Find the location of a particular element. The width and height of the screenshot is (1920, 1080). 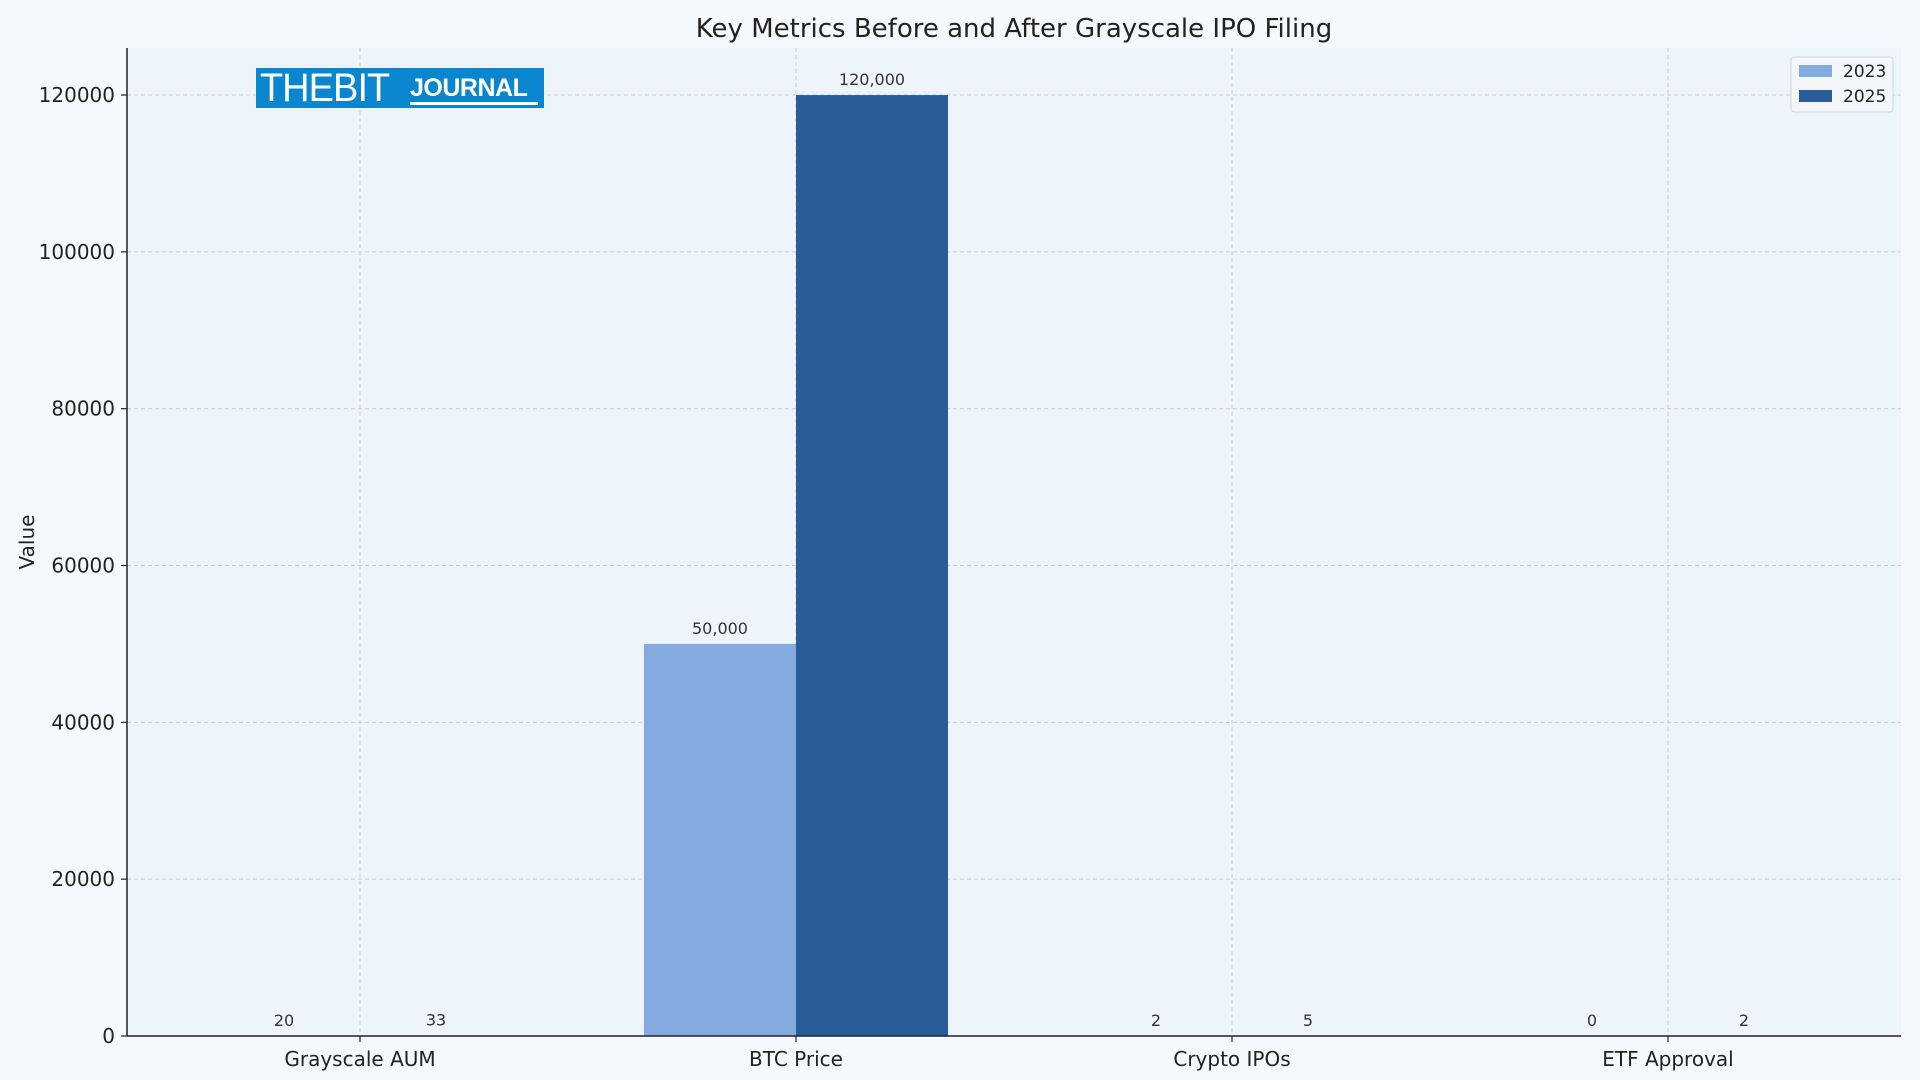

y-axis-label: Value is located at coordinates (27, 542).